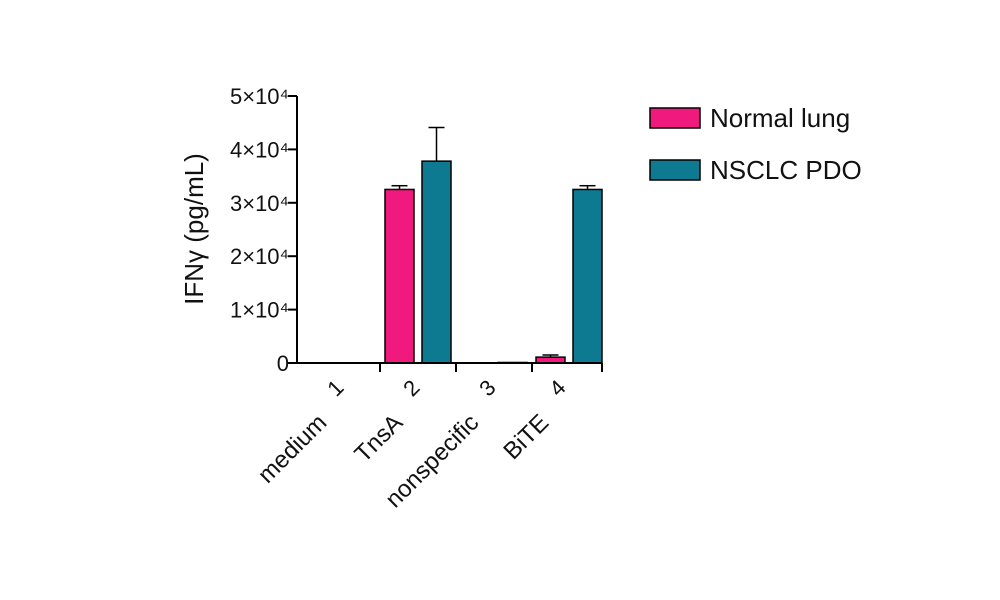 The width and height of the screenshot is (1000, 600). Describe the element at coordinates (259, 96) in the screenshot. I see `y-tick-label: 5×10⁴` at that location.